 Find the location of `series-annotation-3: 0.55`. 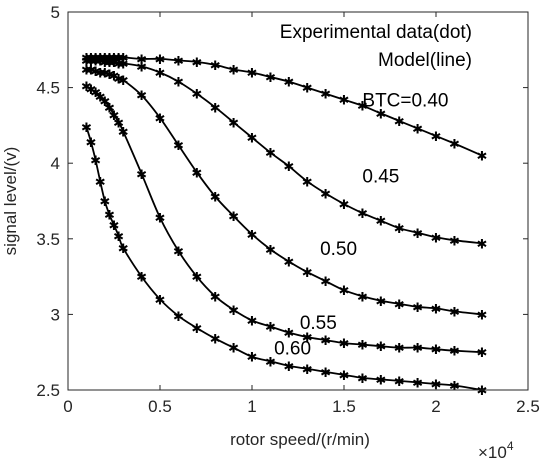

series-annotation-3: 0.55 is located at coordinates (318, 323).